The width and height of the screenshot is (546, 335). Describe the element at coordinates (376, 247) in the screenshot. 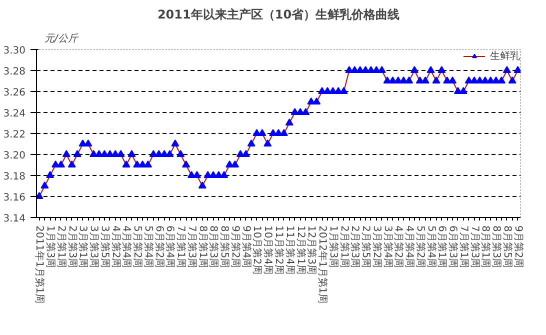

I see `x-tick-label: 3月第2周` at that location.